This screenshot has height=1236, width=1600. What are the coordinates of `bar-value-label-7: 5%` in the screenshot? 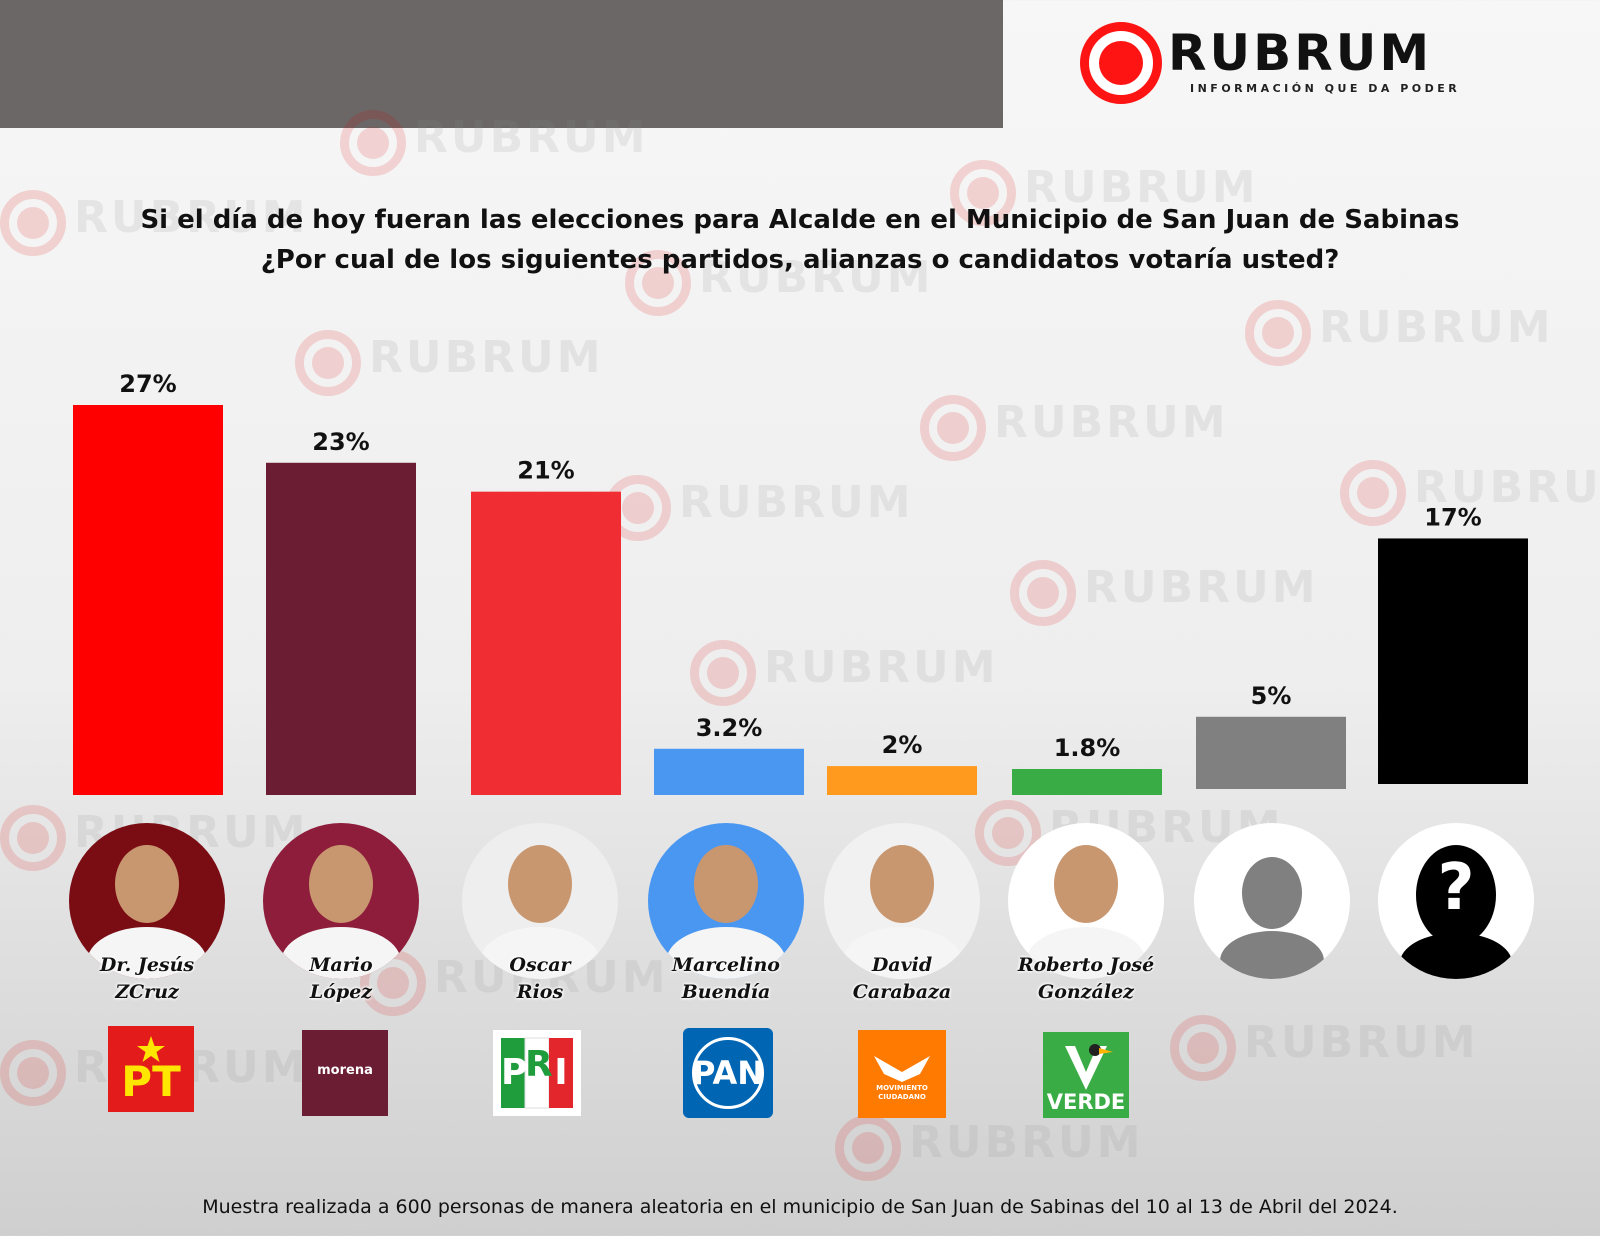 It's located at (1271, 696).